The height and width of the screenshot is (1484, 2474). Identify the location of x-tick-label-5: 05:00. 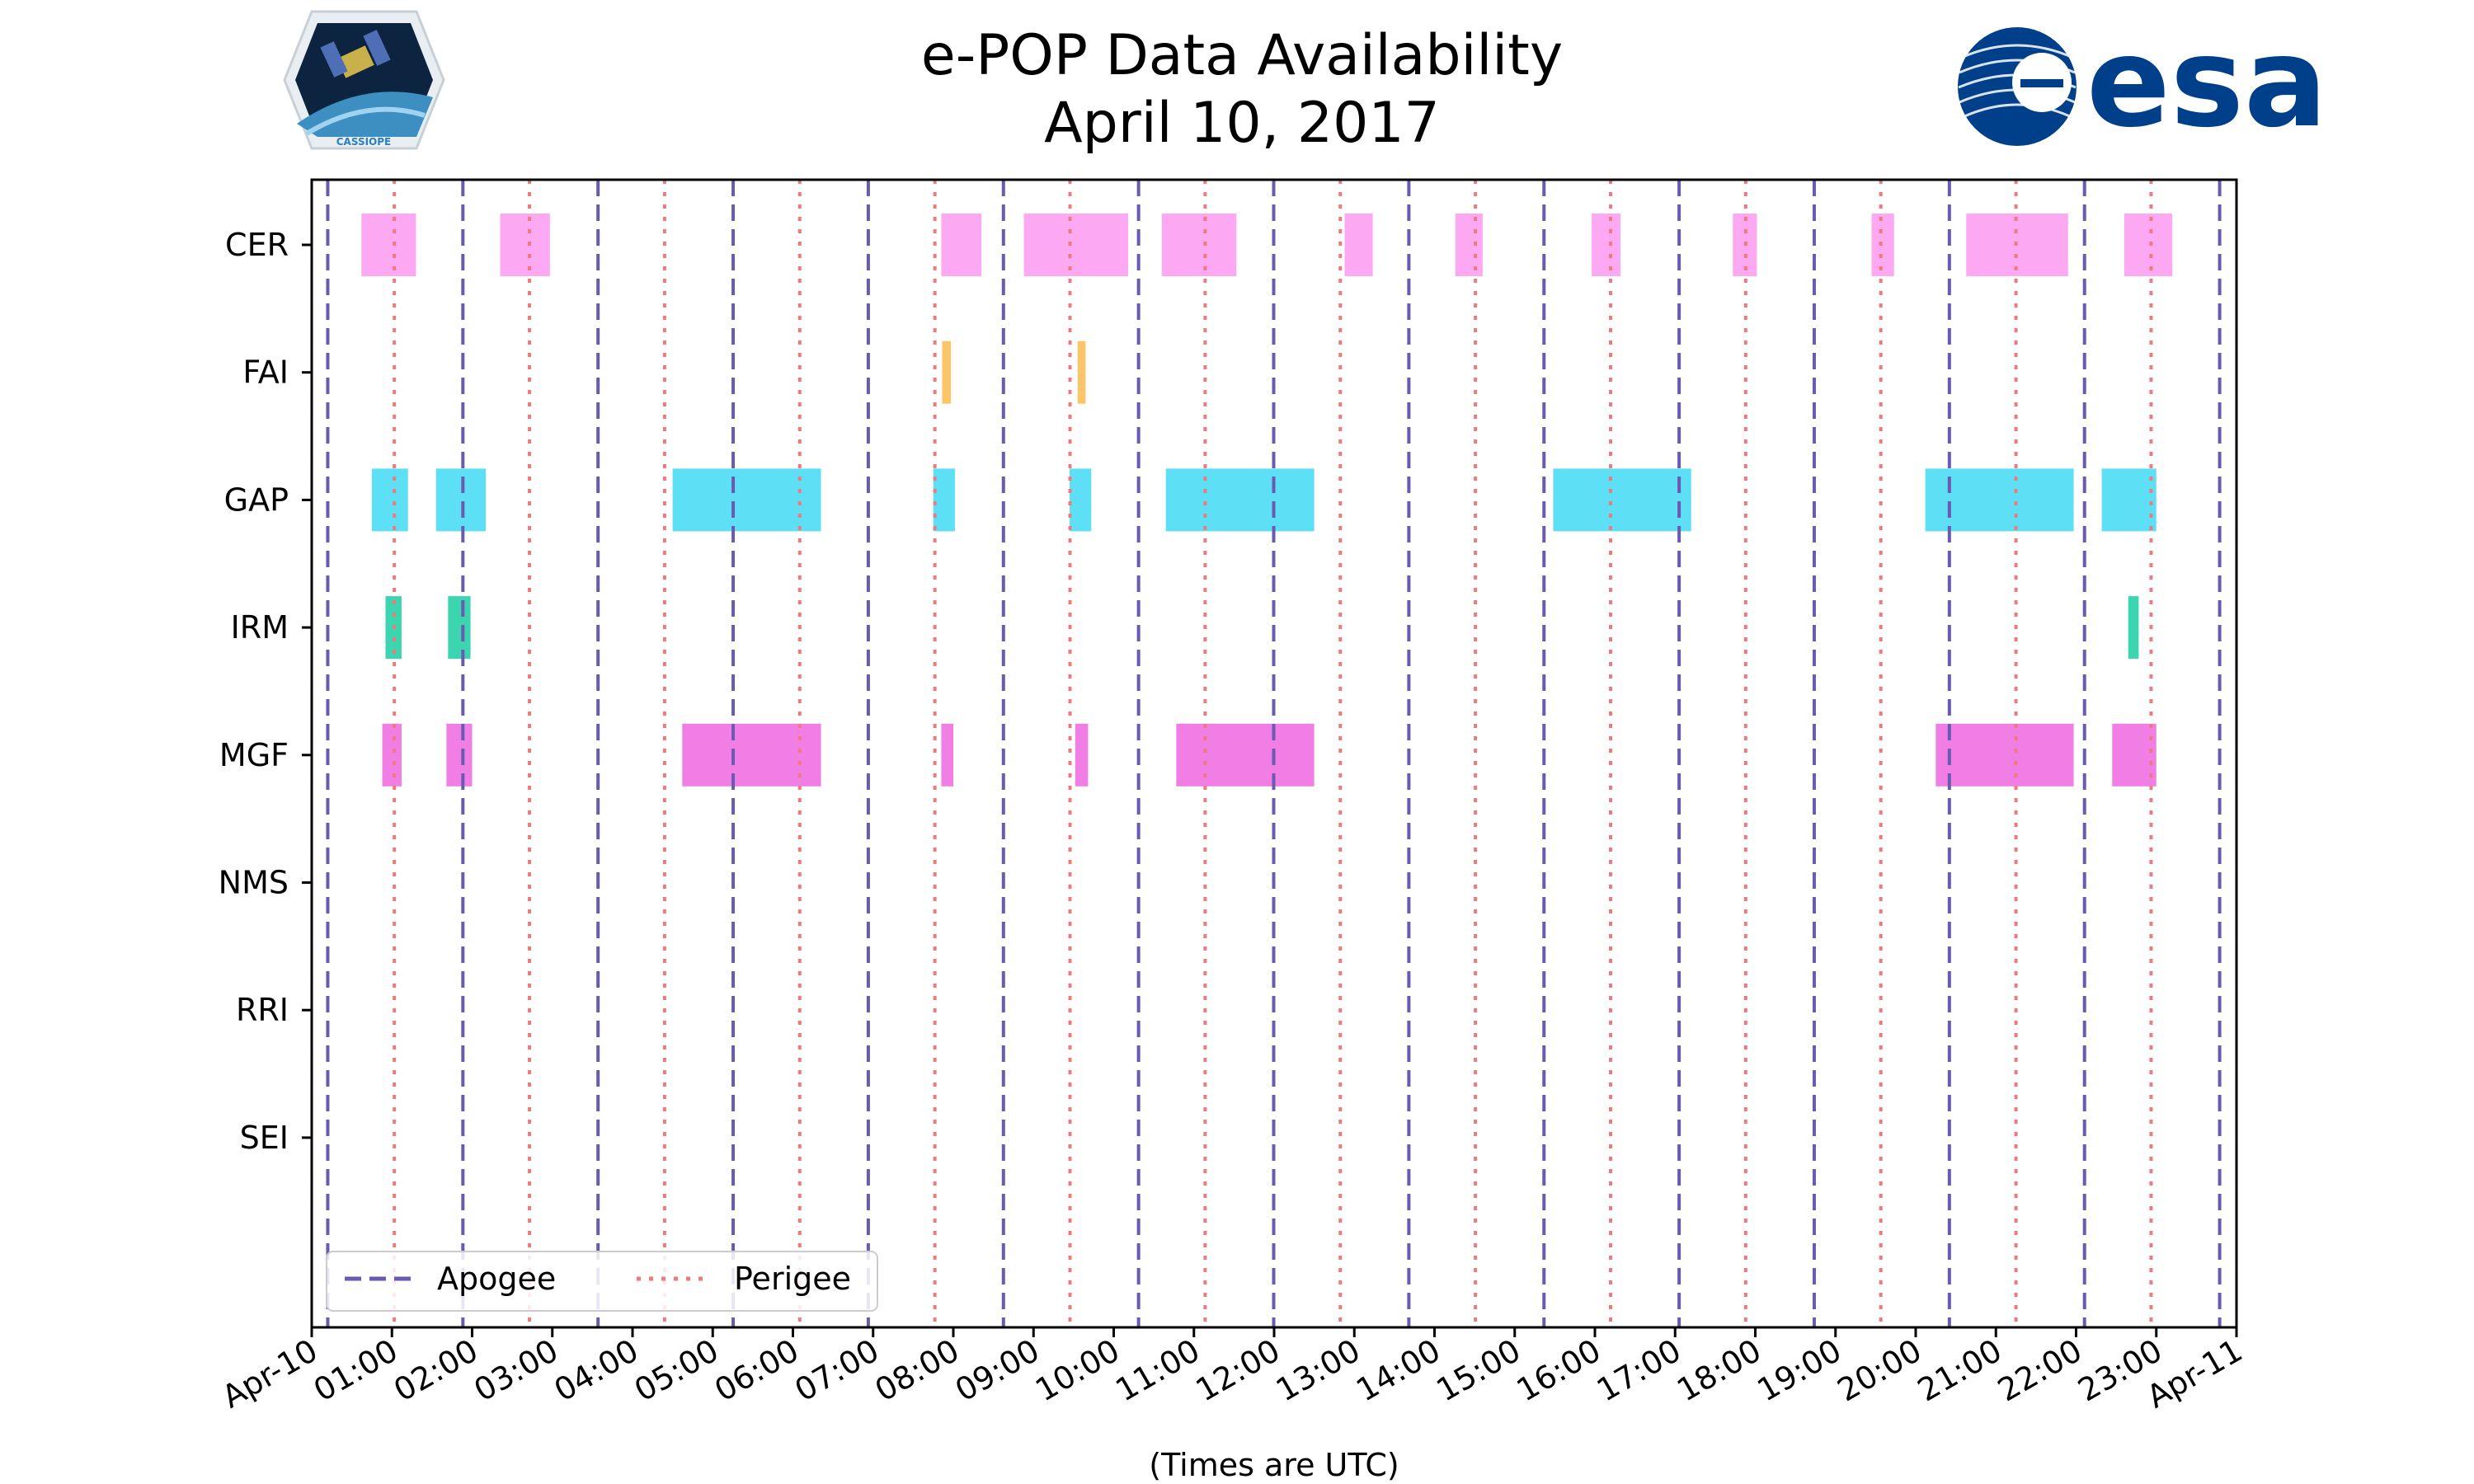
(676, 1370).